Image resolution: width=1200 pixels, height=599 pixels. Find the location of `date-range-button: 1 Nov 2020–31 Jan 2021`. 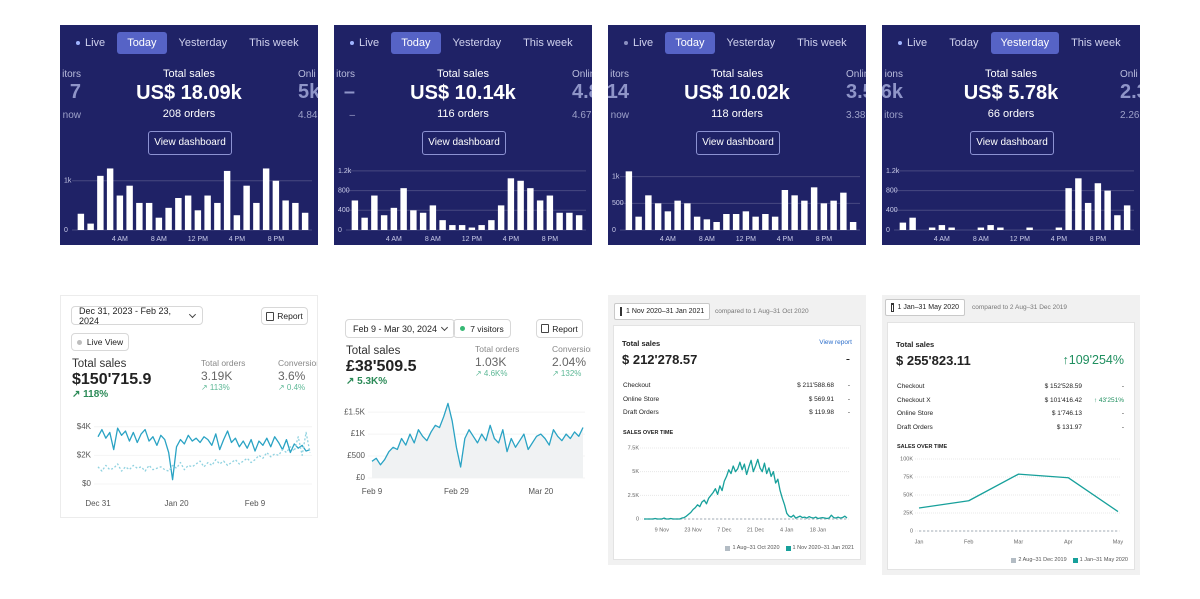

date-range-button: 1 Nov 2020–31 Jan 2021 is located at coordinates (662, 311).